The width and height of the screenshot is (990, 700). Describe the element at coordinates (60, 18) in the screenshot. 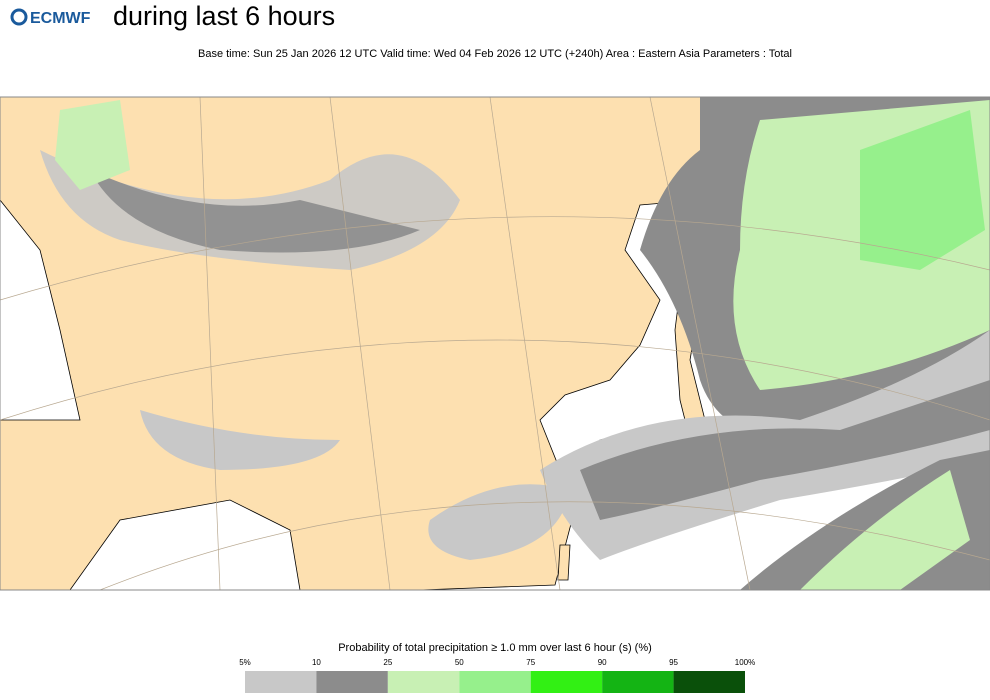

I see `logo-text: ECMWF` at that location.